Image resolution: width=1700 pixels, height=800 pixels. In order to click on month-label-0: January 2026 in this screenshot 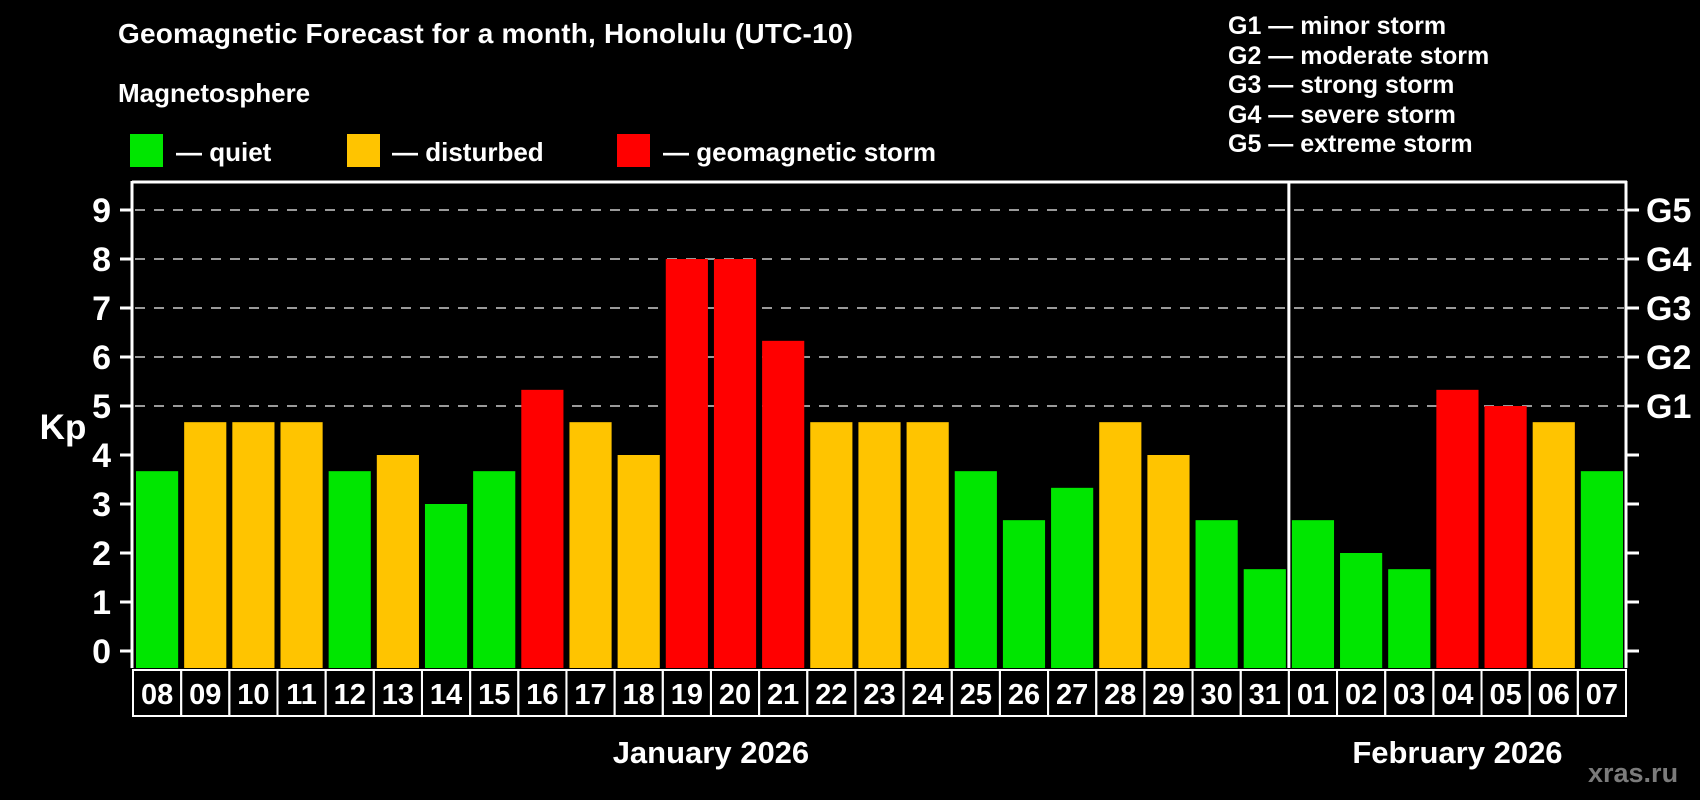, I will do `click(711, 752)`.